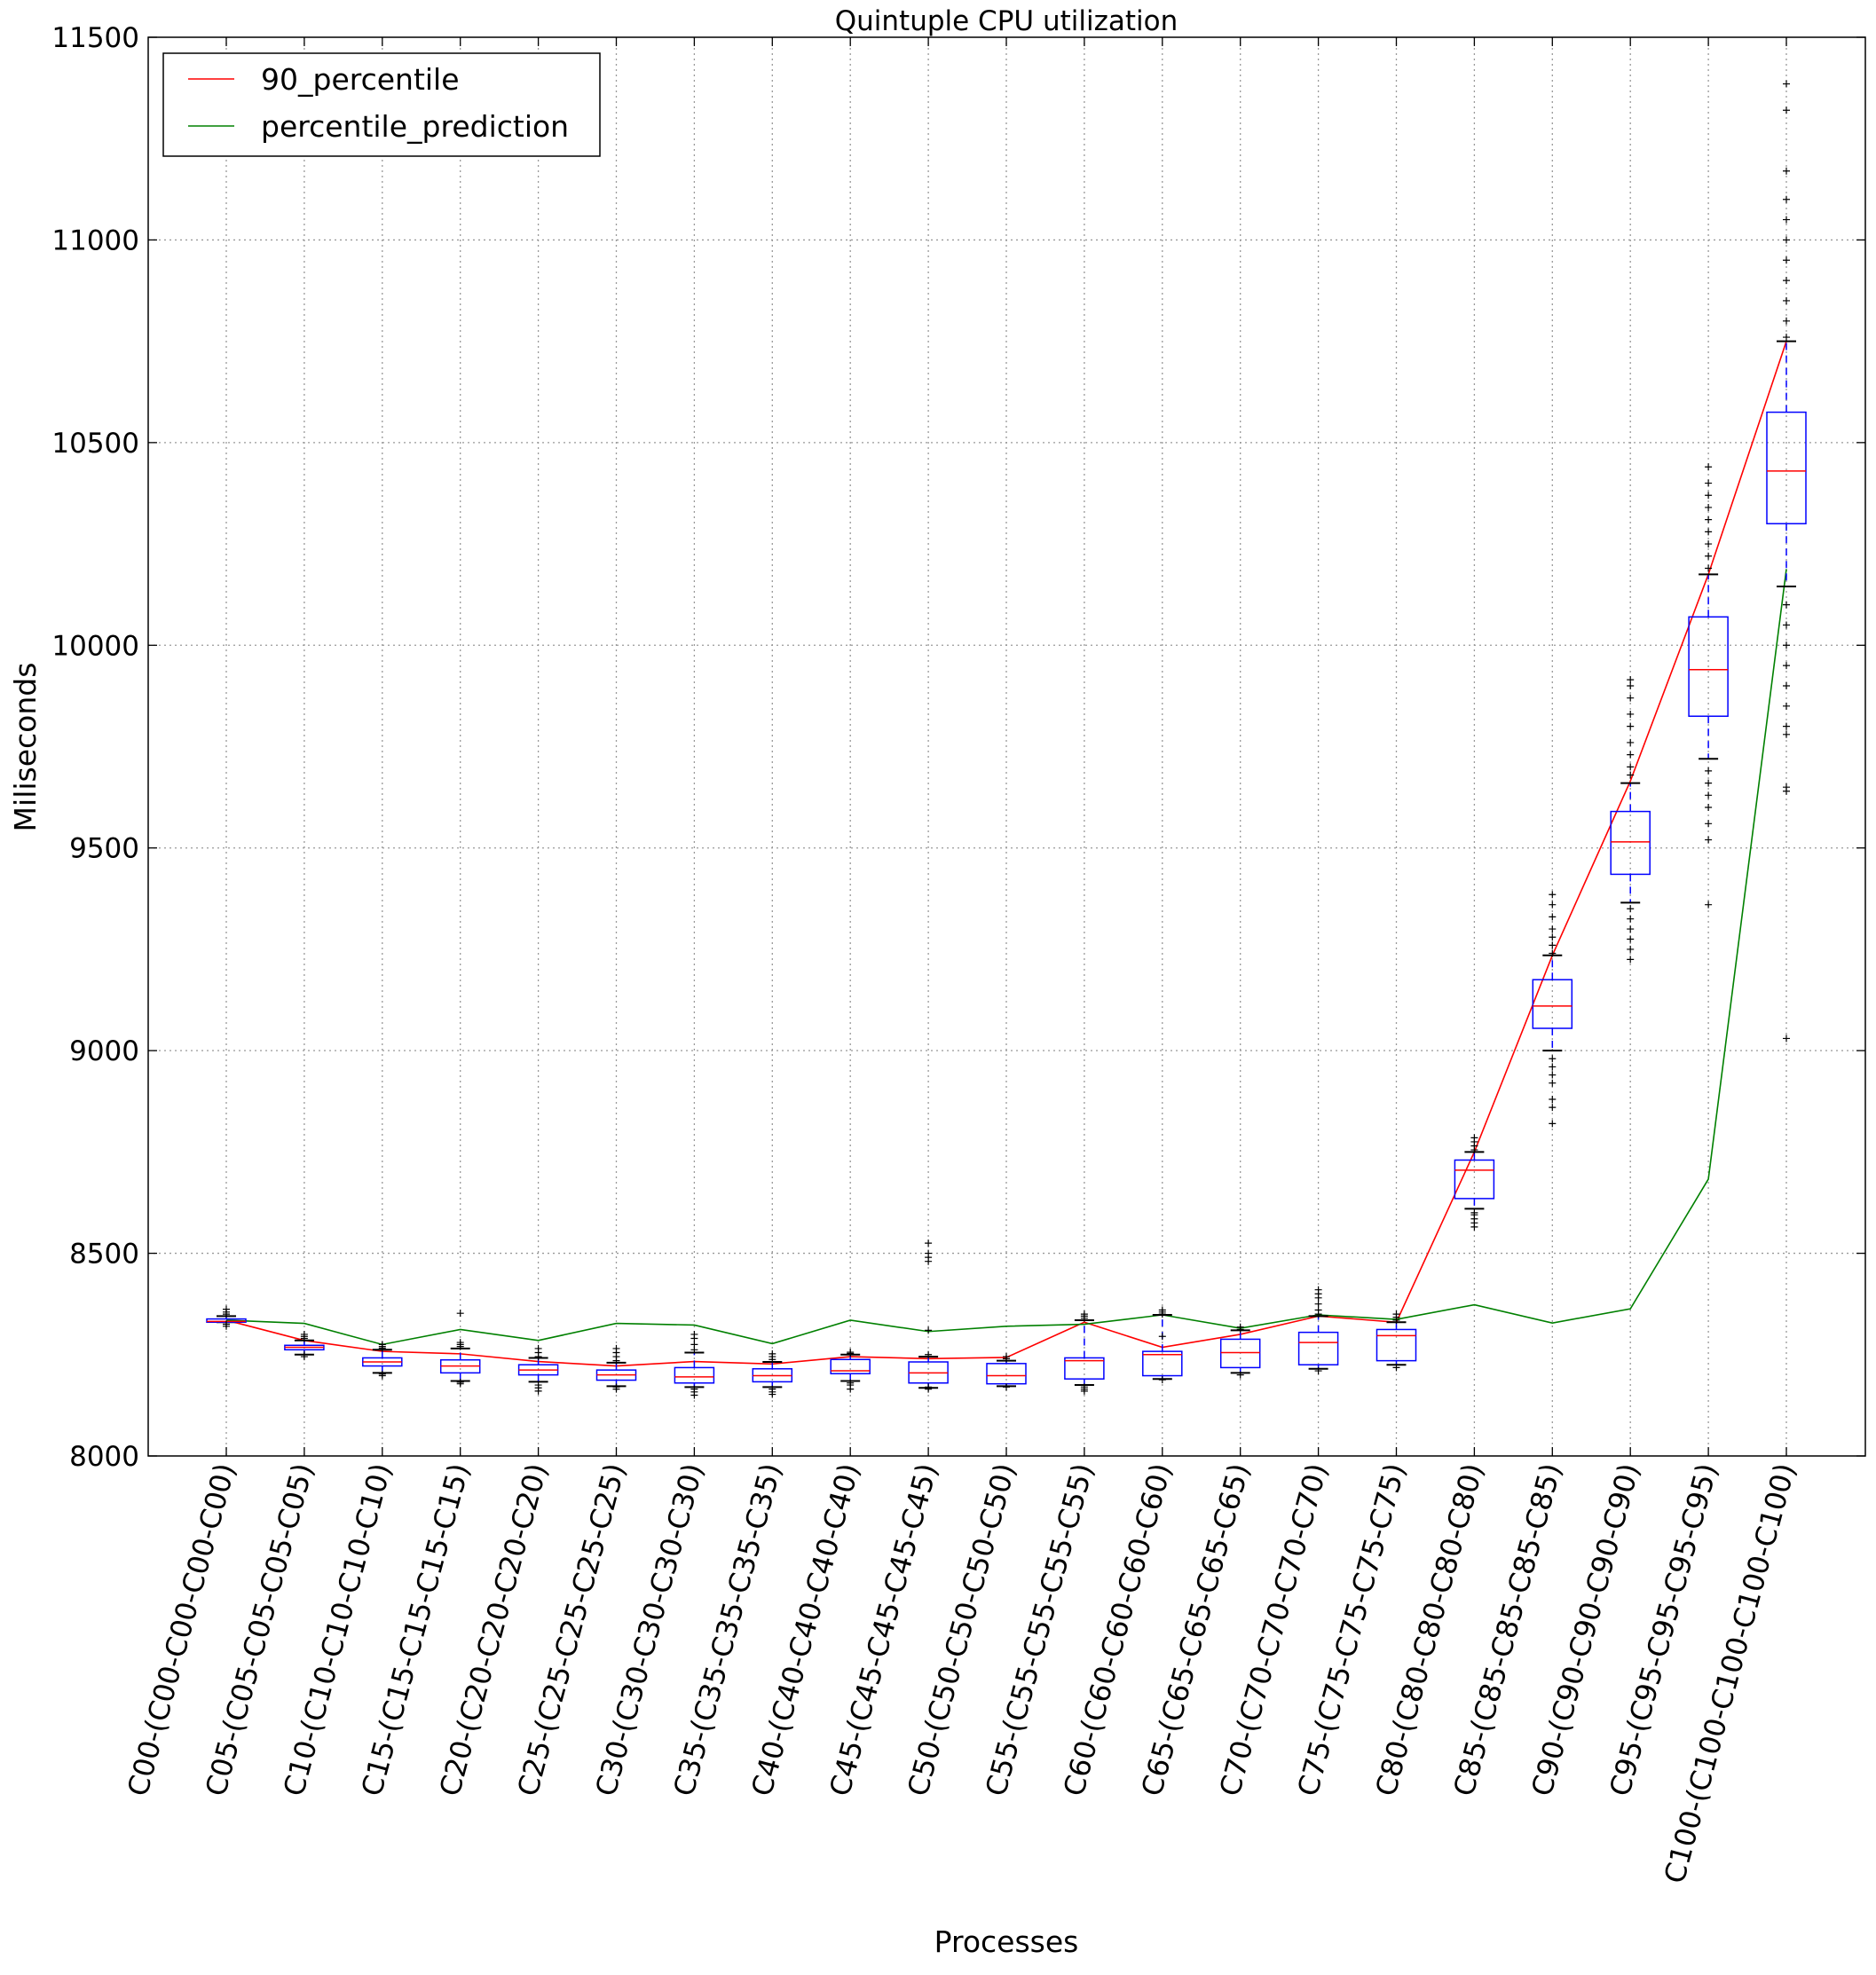 This screenshot has height=1975, width=1876. What do you see at coordinates (104, 849) in the screenshot?
I see `y-tick-label: 9500` at bounding box center [104, 849].